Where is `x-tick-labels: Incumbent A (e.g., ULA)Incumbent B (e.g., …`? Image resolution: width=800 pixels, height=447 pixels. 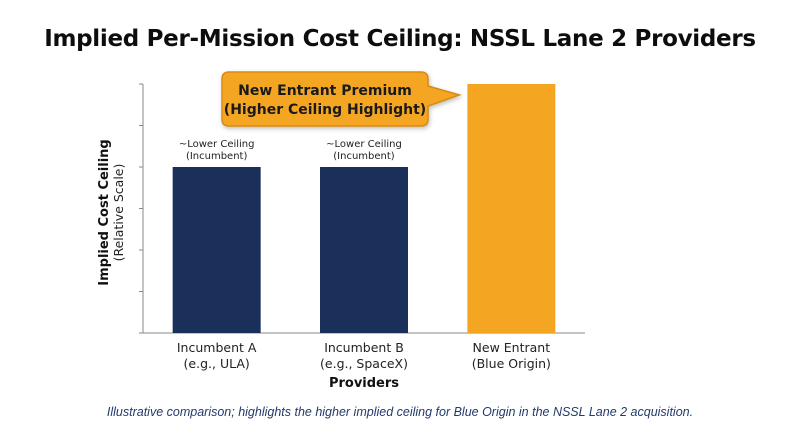
x-tick-labels: Incumbent A (e.g., ULA)Incumbent B (e.g., … is located at coordinates (364, 355).